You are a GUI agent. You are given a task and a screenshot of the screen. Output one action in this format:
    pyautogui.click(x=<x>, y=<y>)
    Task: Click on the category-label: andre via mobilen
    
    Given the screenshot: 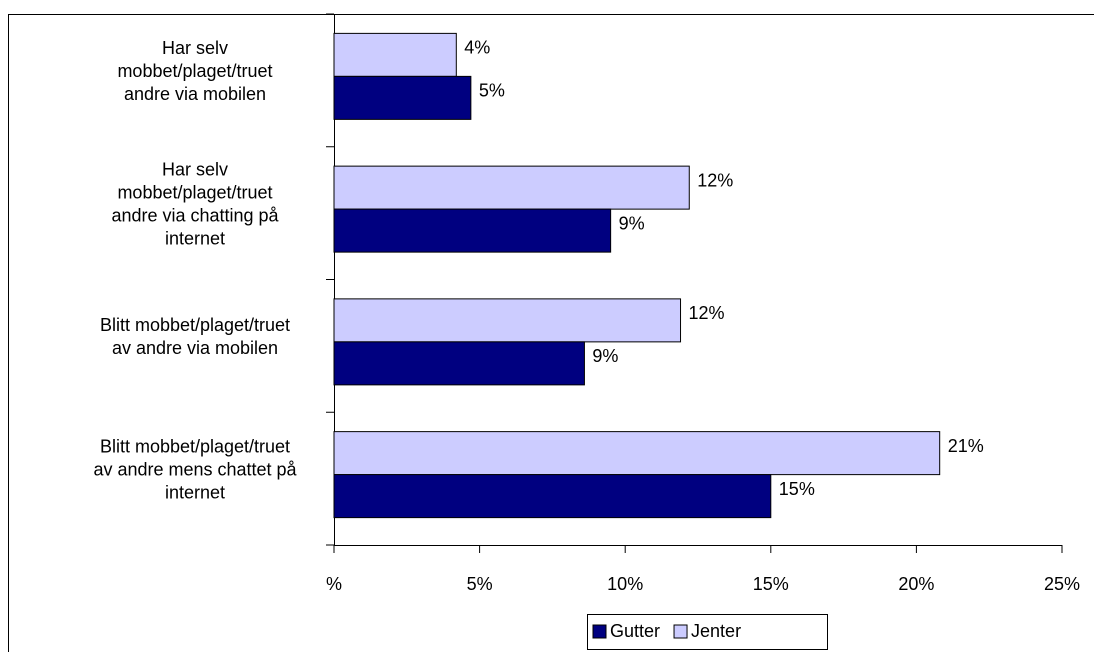 What is the action you would take?
    pyautogui.click(x=195, y=94)
    